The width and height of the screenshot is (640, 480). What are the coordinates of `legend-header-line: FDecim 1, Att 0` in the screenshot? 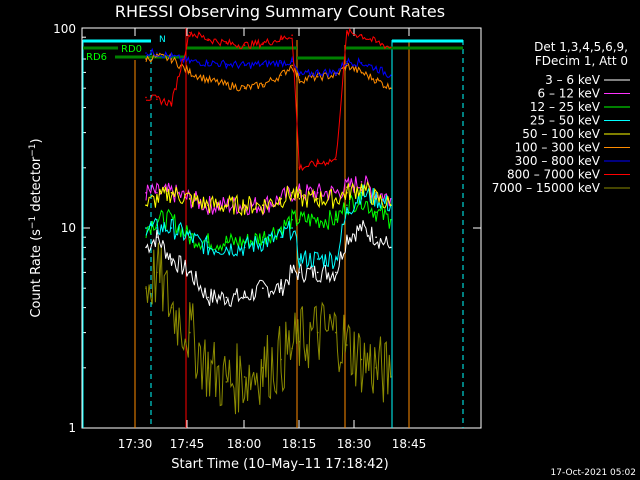 It's located at (581, 61).